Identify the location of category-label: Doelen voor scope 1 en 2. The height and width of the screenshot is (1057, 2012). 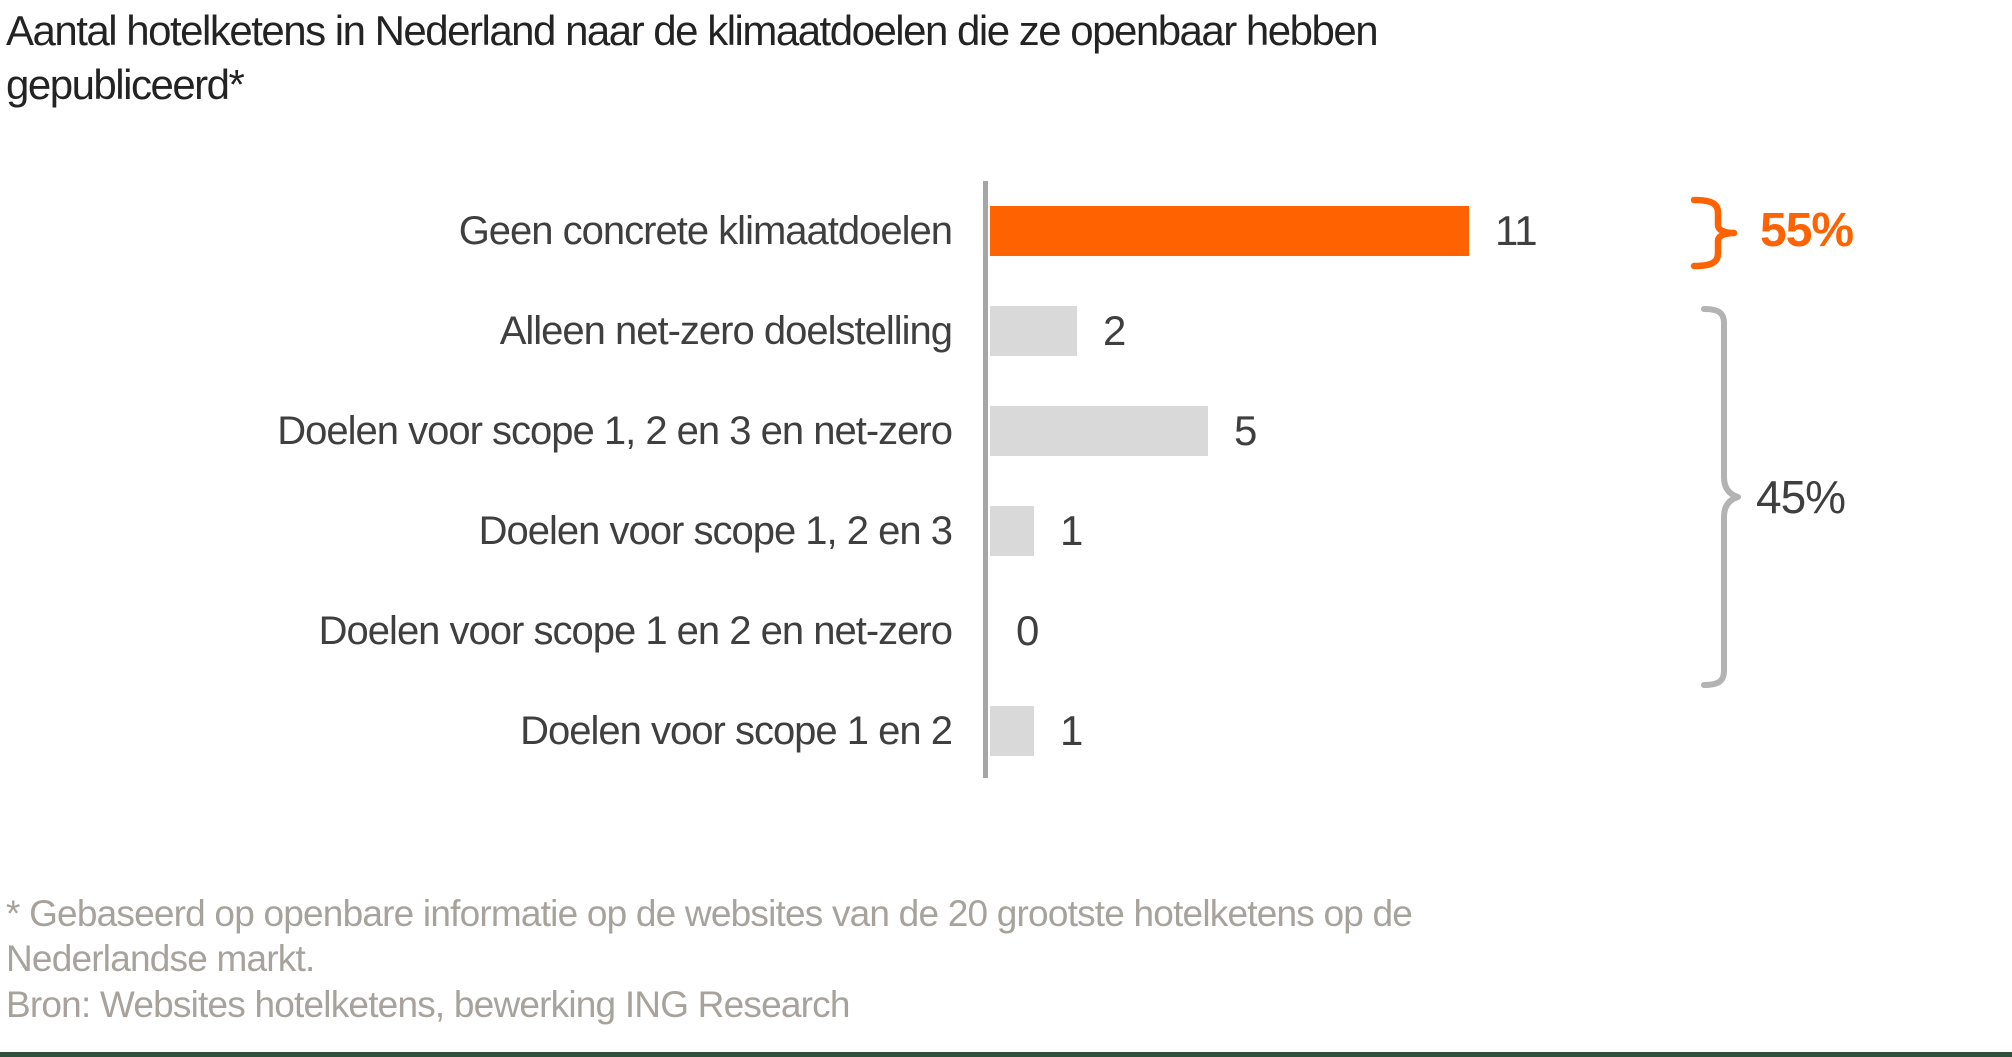
(736, 731).